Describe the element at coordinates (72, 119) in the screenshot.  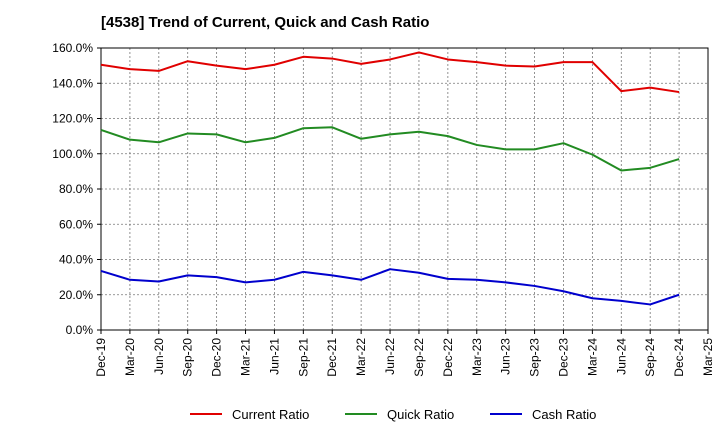
I see `y-tick-label: 120.0%` at that location.